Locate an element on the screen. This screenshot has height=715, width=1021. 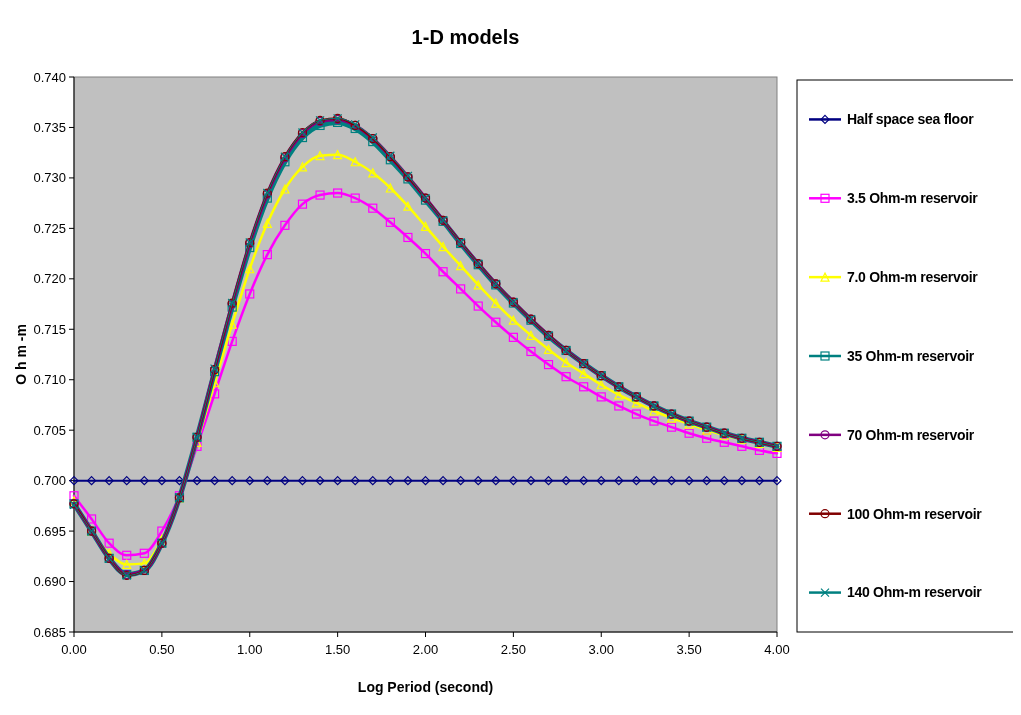
x-tick-label: 1.00 is located at coordinates (250, 649).